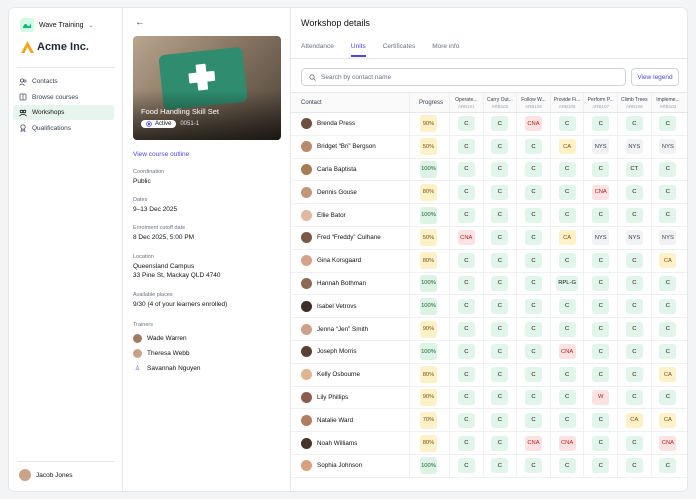  What do you see at coordinates (311, 102) in the screenshot?
I see `contact-column-header: Contact` at bounding box center [311, 102].